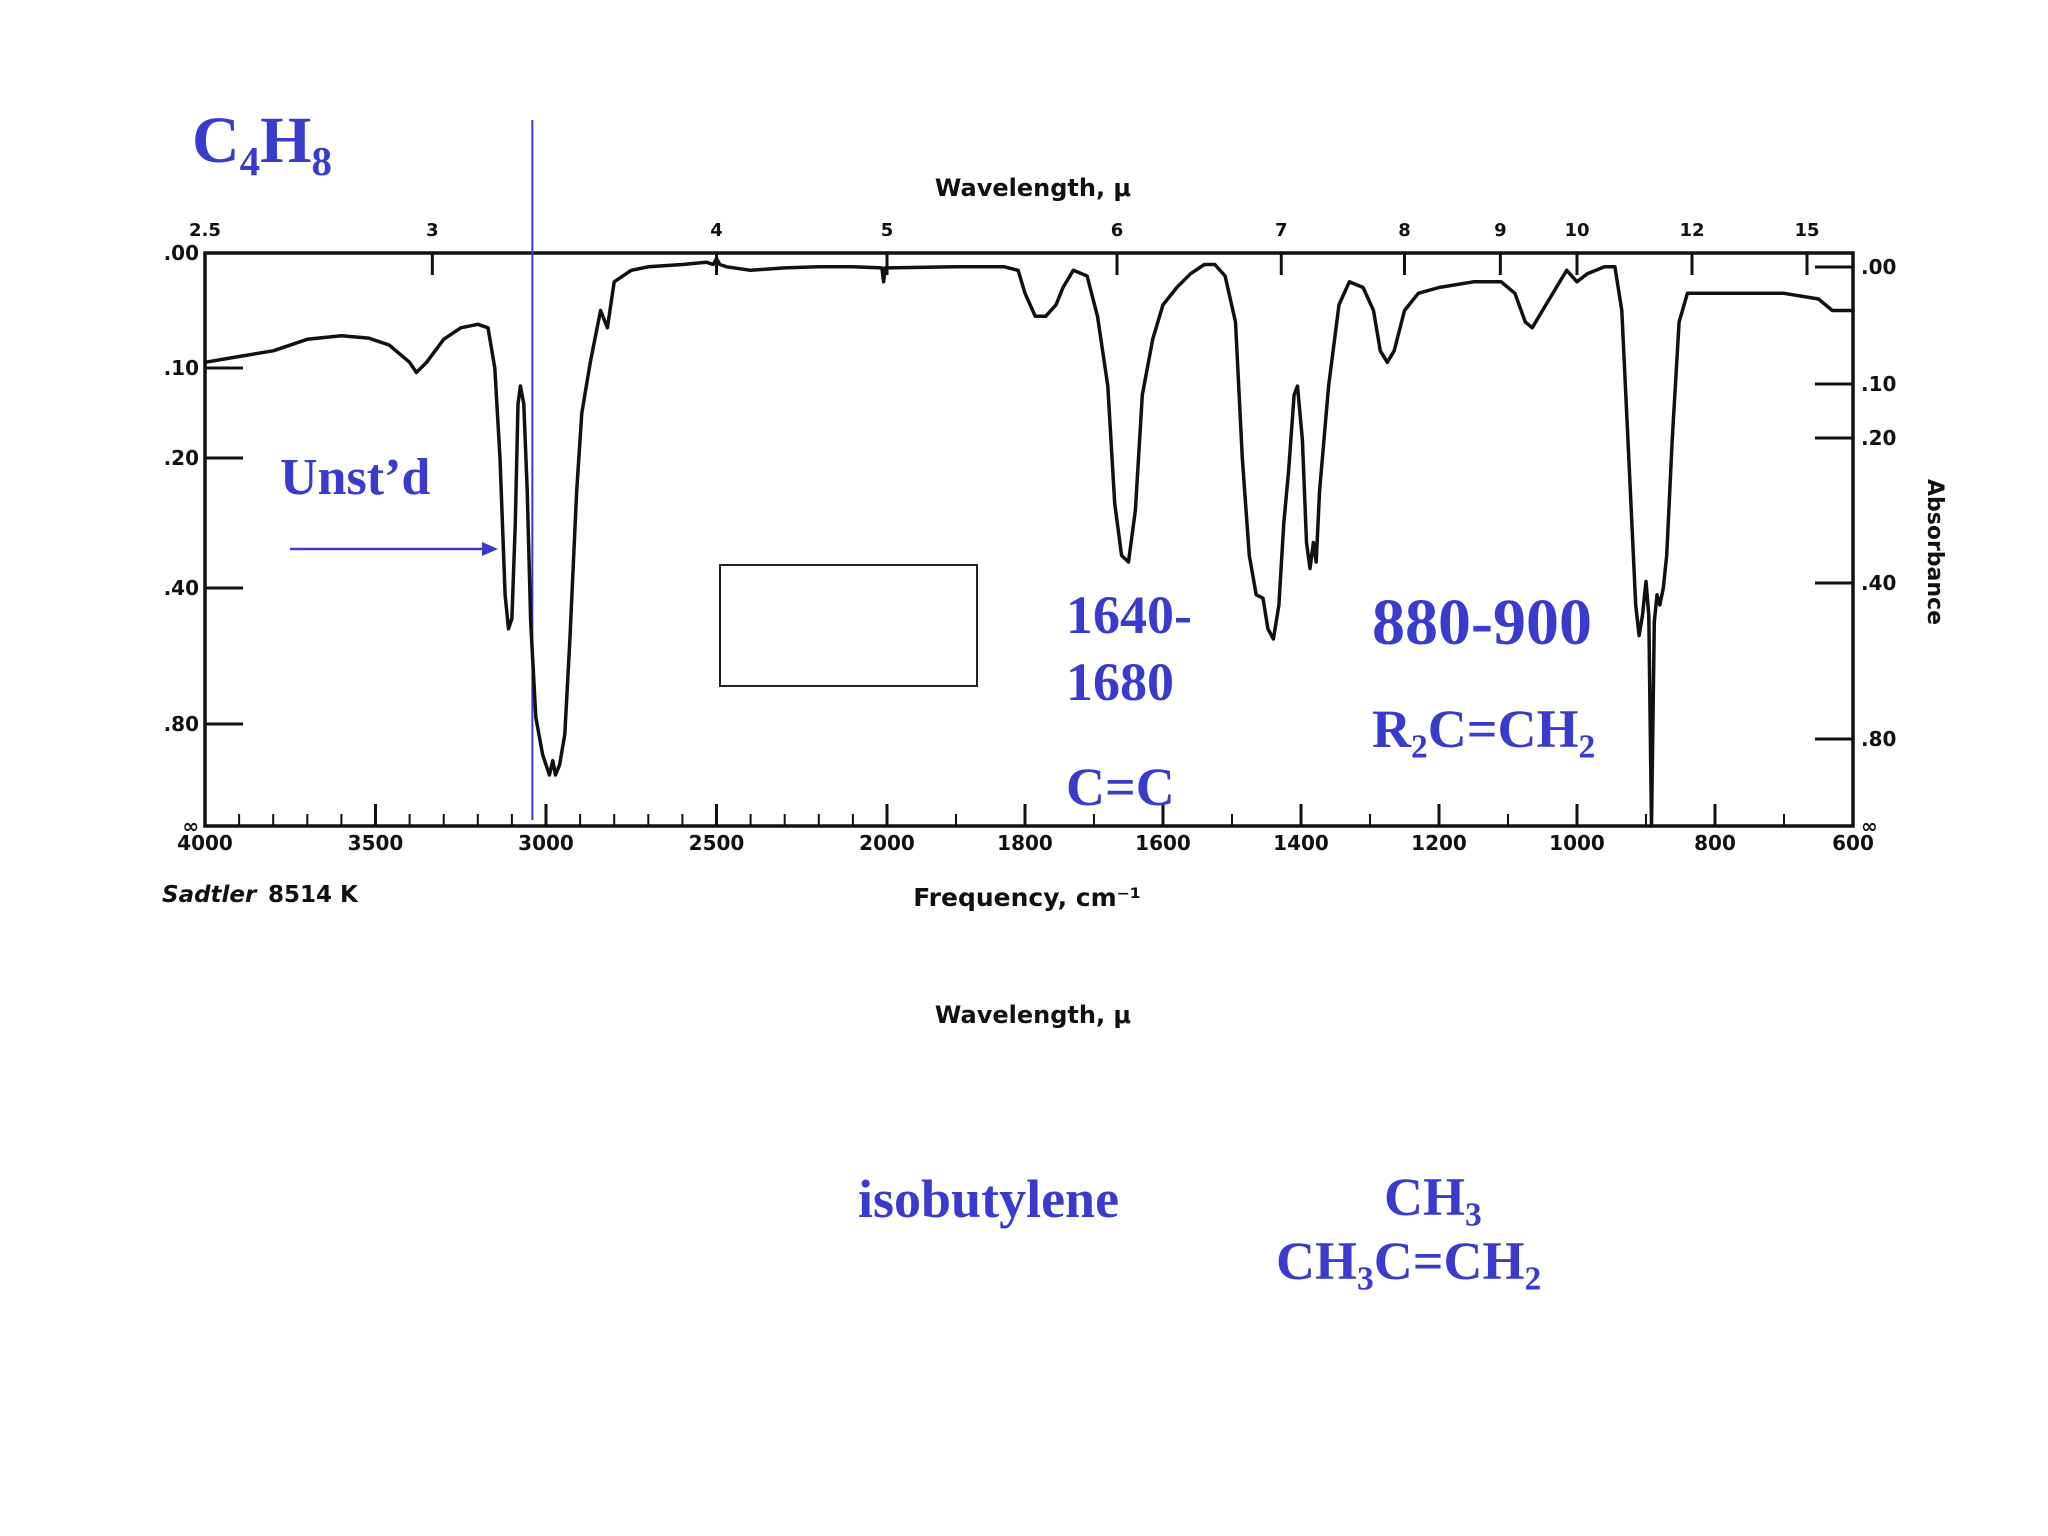 Image resolution: width=2048 pixels, height=1536 pixels. Describe the element at coordinates (313, 895) in the screenshot. I see `source-id: 8514 K` at that location.